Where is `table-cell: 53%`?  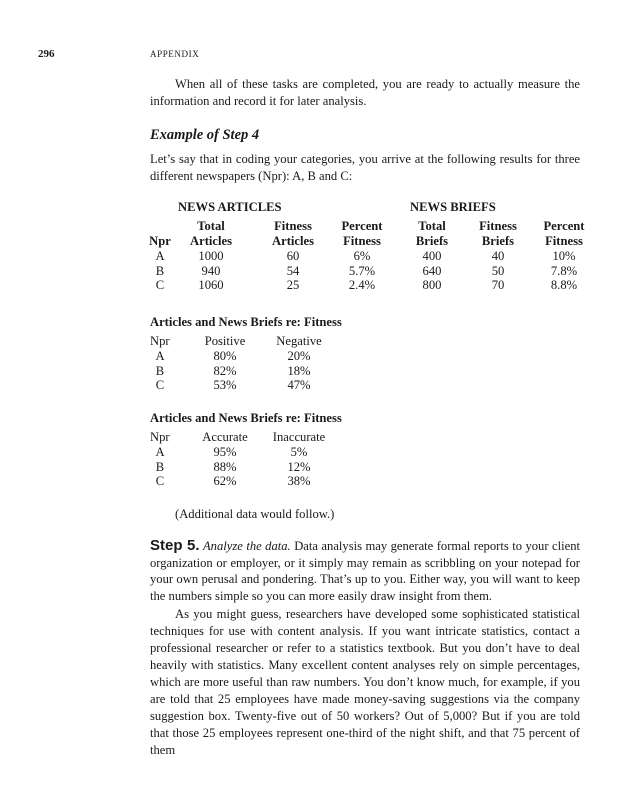 table-cell: 53% is located at coordinates (225, 385).